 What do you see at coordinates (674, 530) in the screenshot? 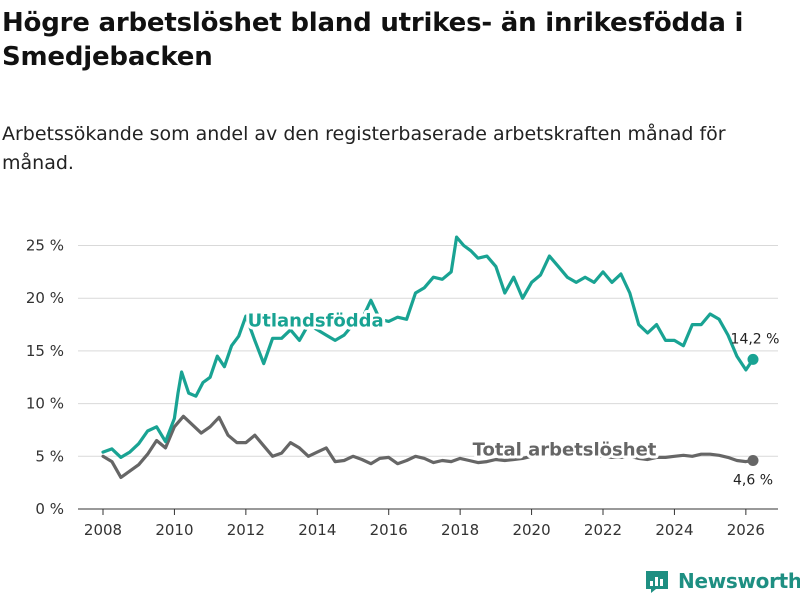
I see `x-tick-label: 2024` at bounding box center [674, 530].